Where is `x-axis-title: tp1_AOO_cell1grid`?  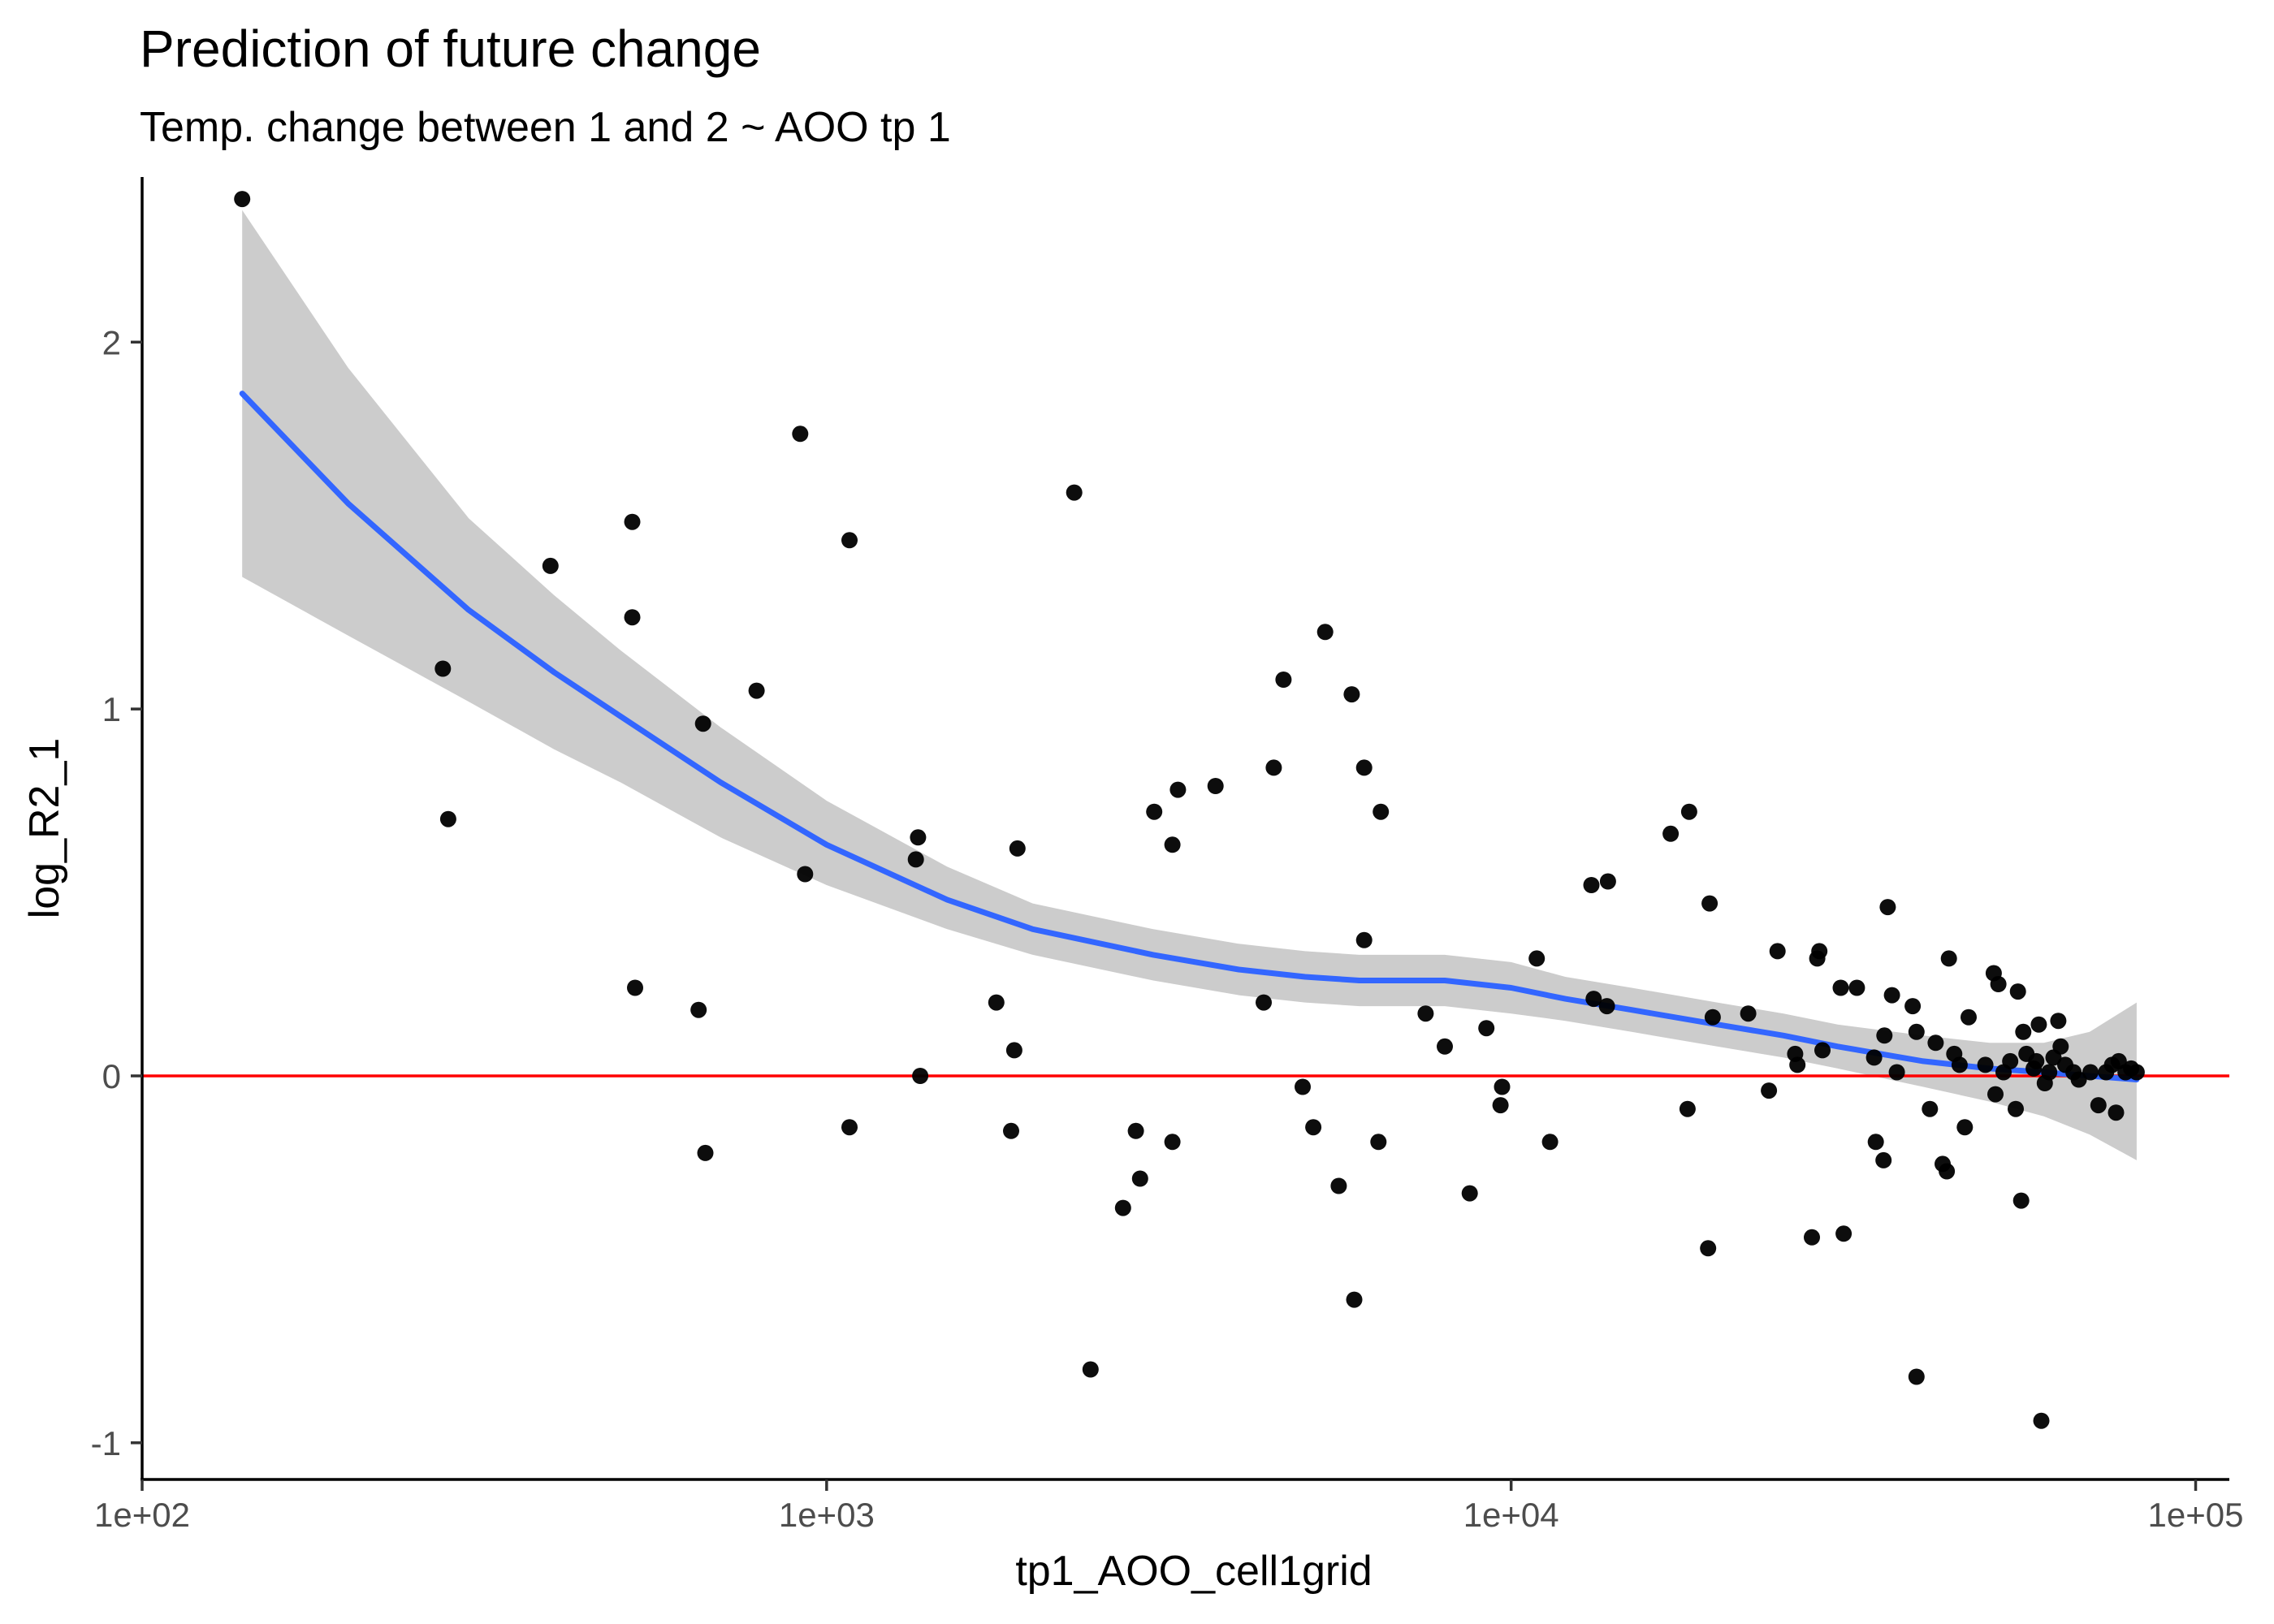
x-axis-title: tp1_AOO_cell1grid is located at coordinates (1193, 1572).